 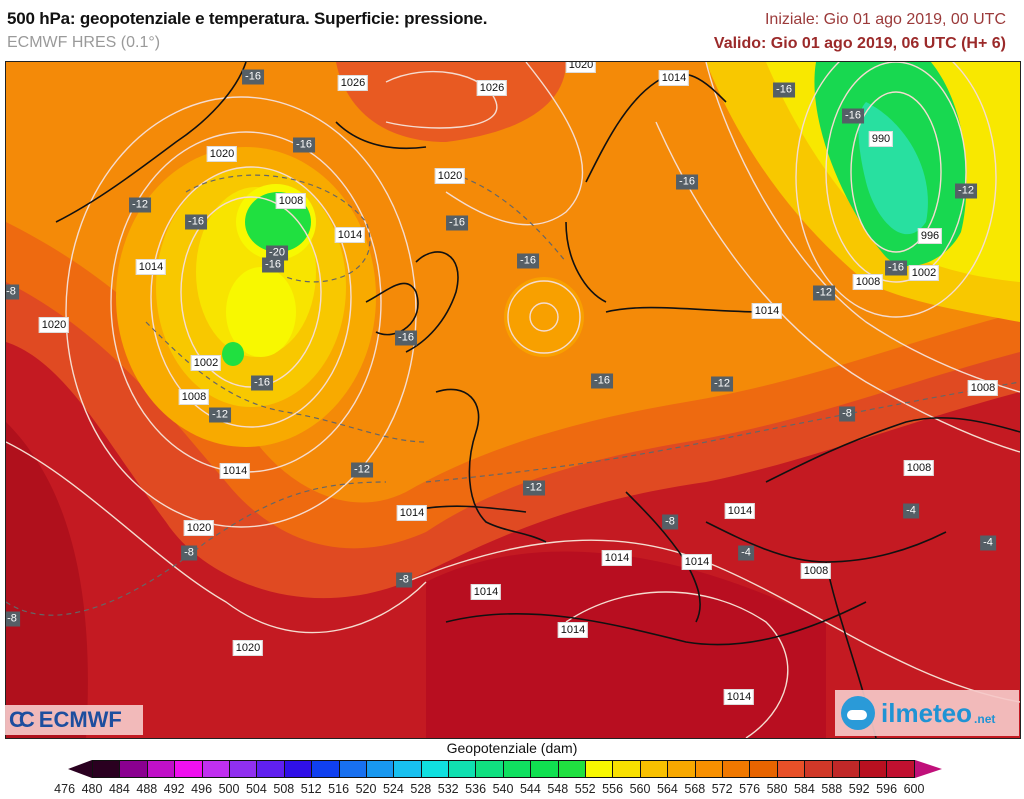 What do you see at coordinates (284, 789) in the screenshot?
I see `colorbar-tick-label: 508` at bounding box center [284, 789].